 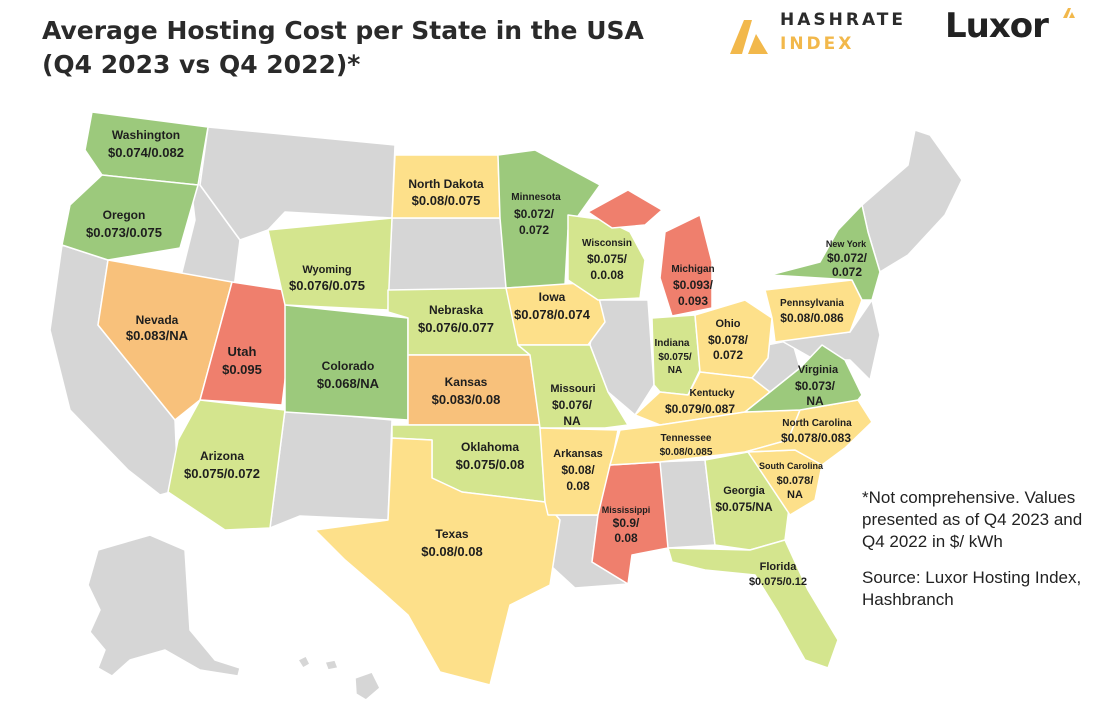 I want to click on label-indiana-name: Indiana, so click(x=671, y=343).